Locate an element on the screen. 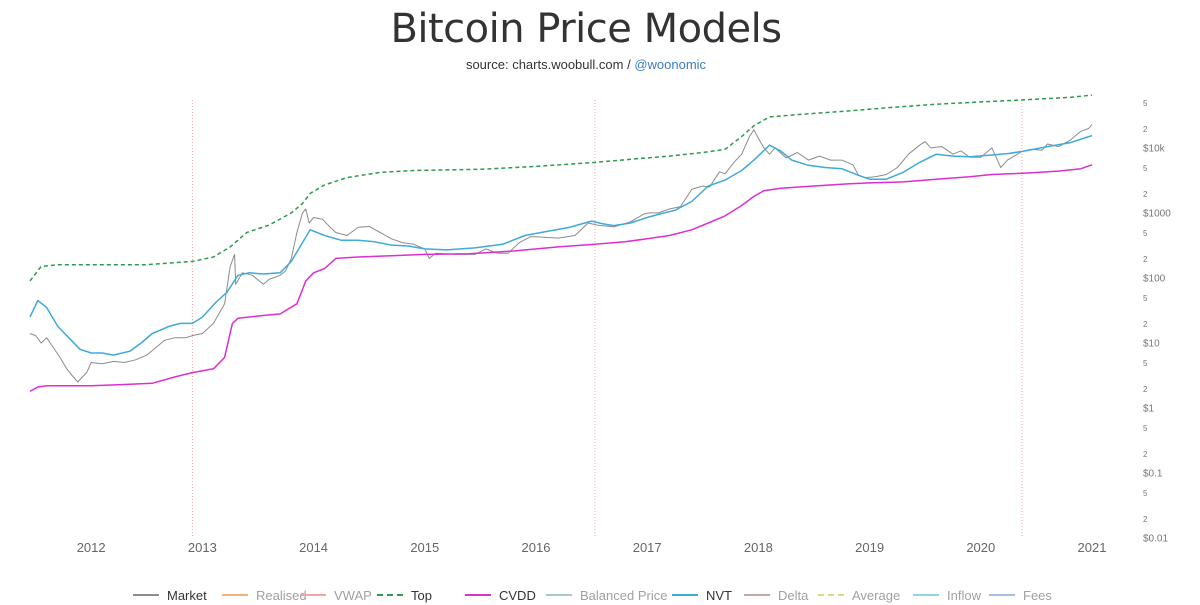 This screenshot has width=1200, height=605. legend-label-top: Top is located at coordinates (421, 595).